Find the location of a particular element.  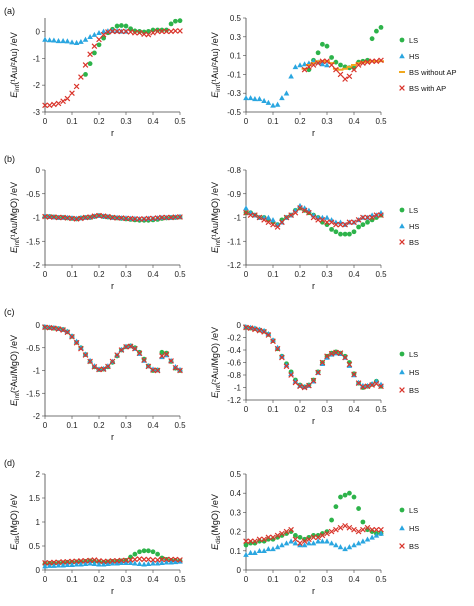

y-tick-label: -0.8 is located at coordinates (234, 375).